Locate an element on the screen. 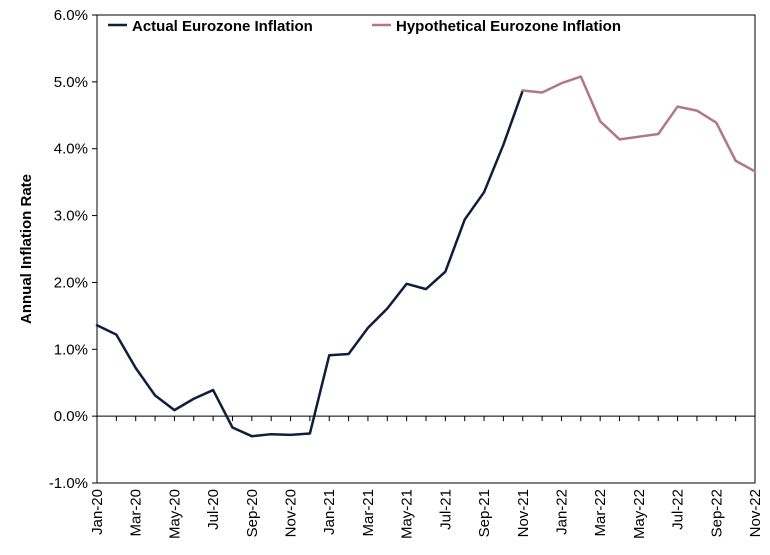  legend-label: Actual Eurozone Inflation is located at coordinates (222, 26).